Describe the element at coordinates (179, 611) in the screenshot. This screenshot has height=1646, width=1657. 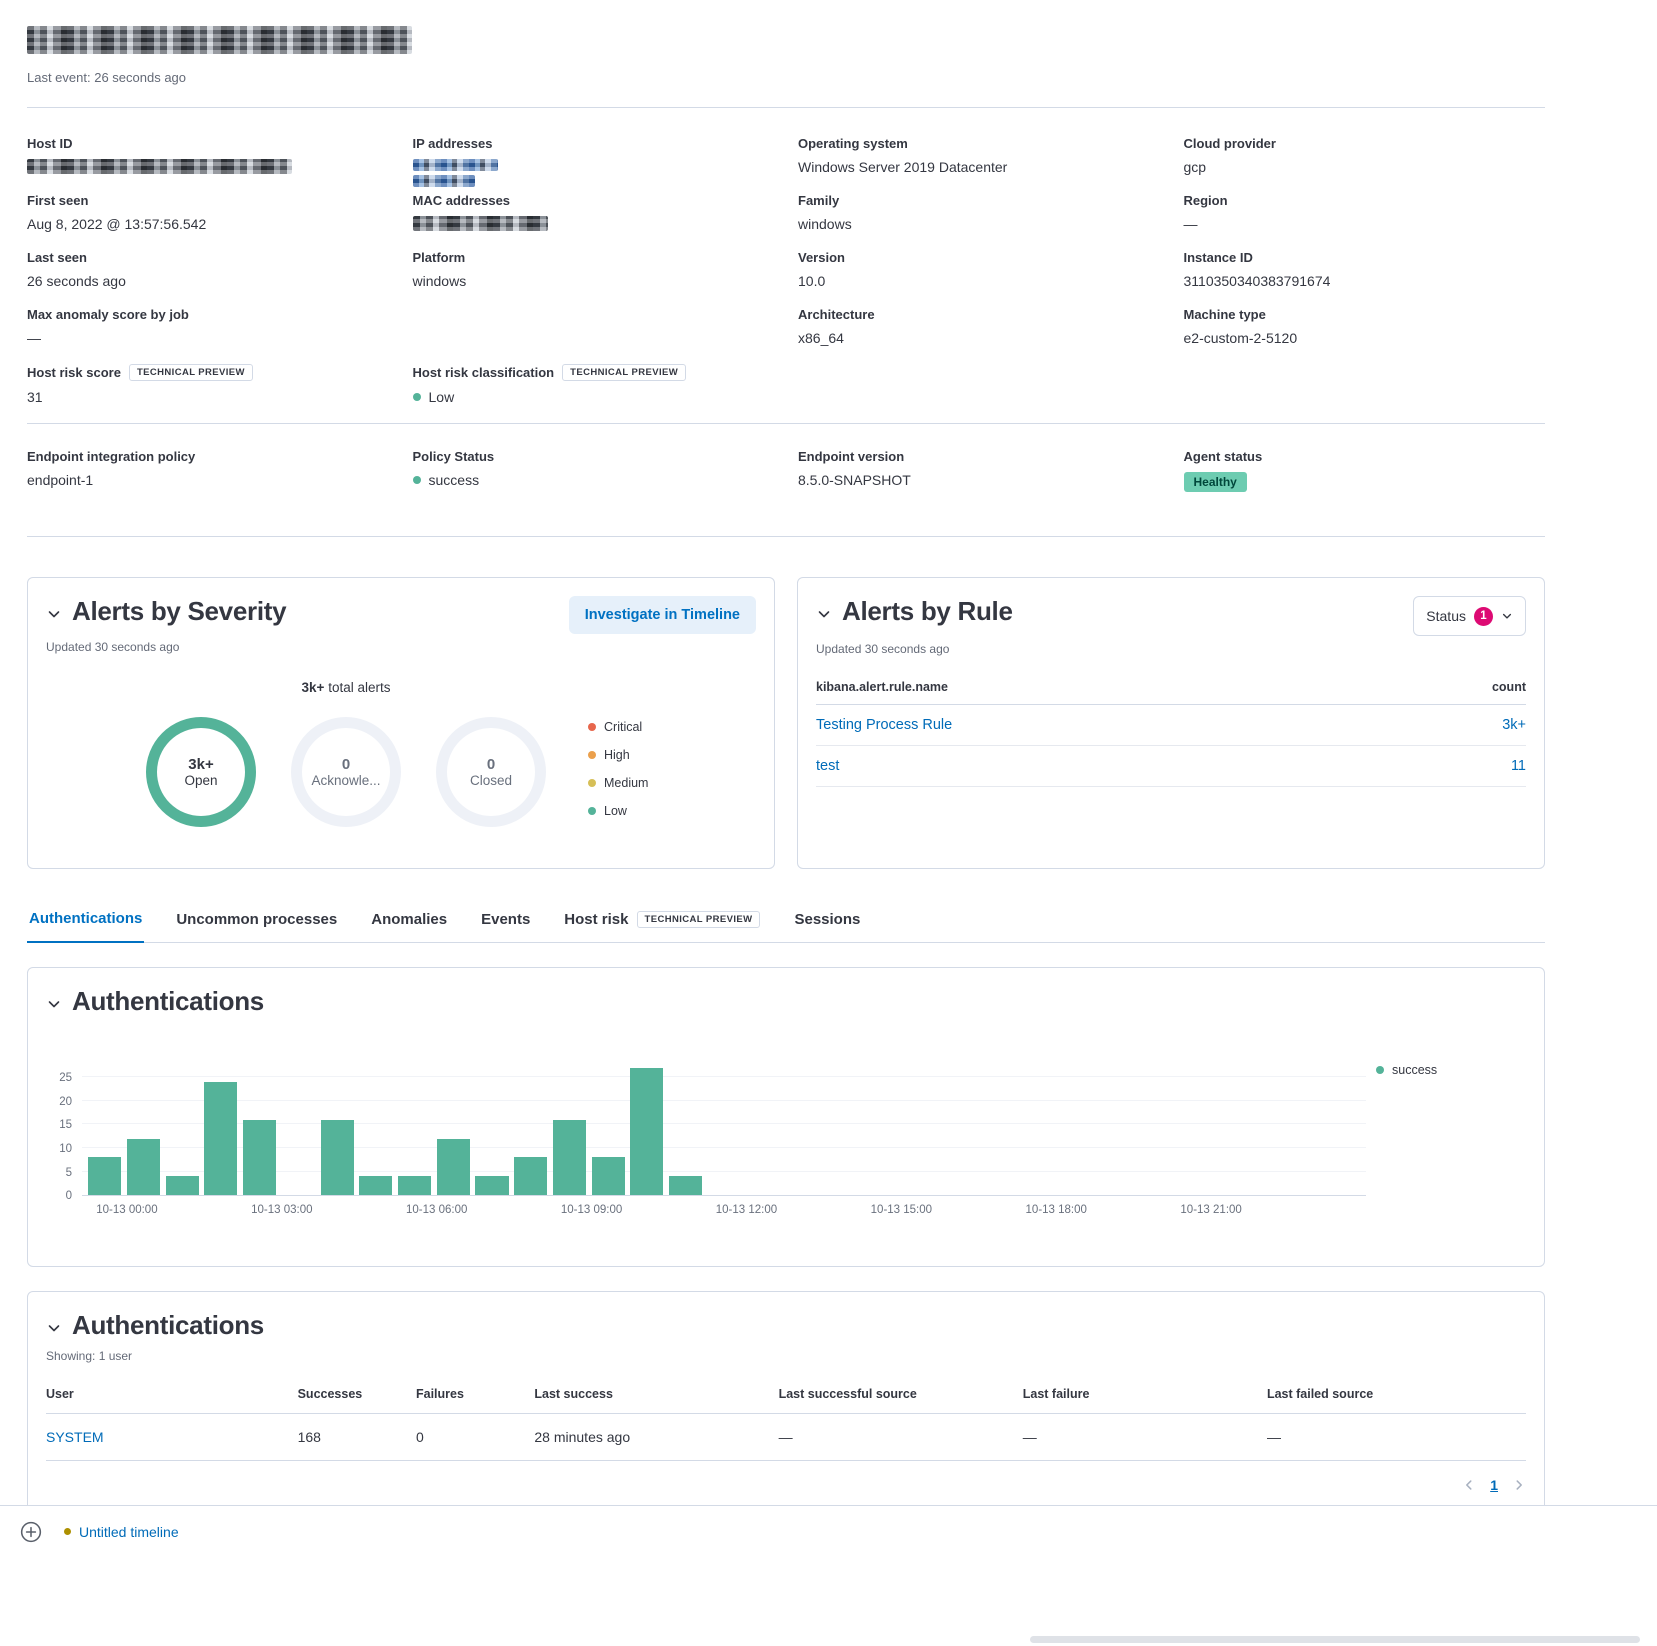
I see `alerts-by-severity-title: Alerts by Severity` at that location.